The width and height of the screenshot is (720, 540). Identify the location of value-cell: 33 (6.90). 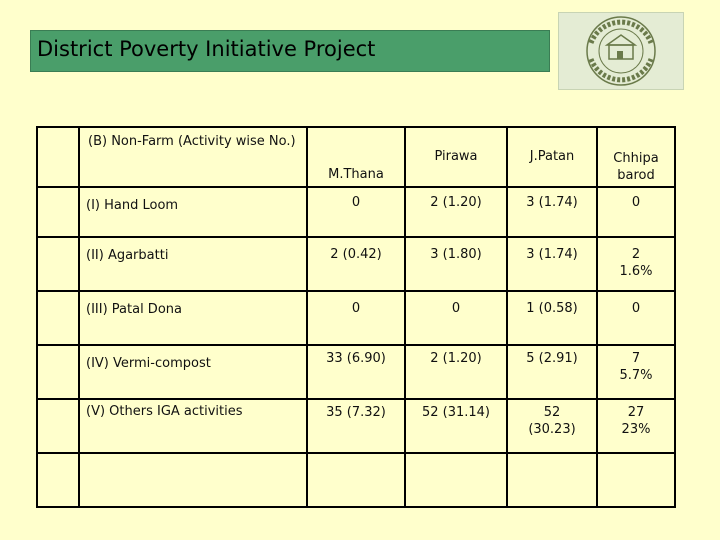
(356, 372).